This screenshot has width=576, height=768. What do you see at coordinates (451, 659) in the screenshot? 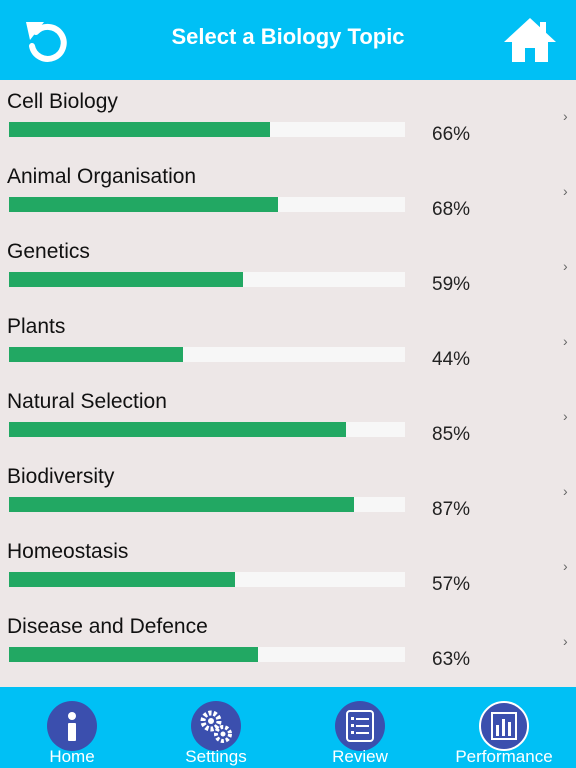
I see `percent-label: 63%` at bounding box center [451, 659].